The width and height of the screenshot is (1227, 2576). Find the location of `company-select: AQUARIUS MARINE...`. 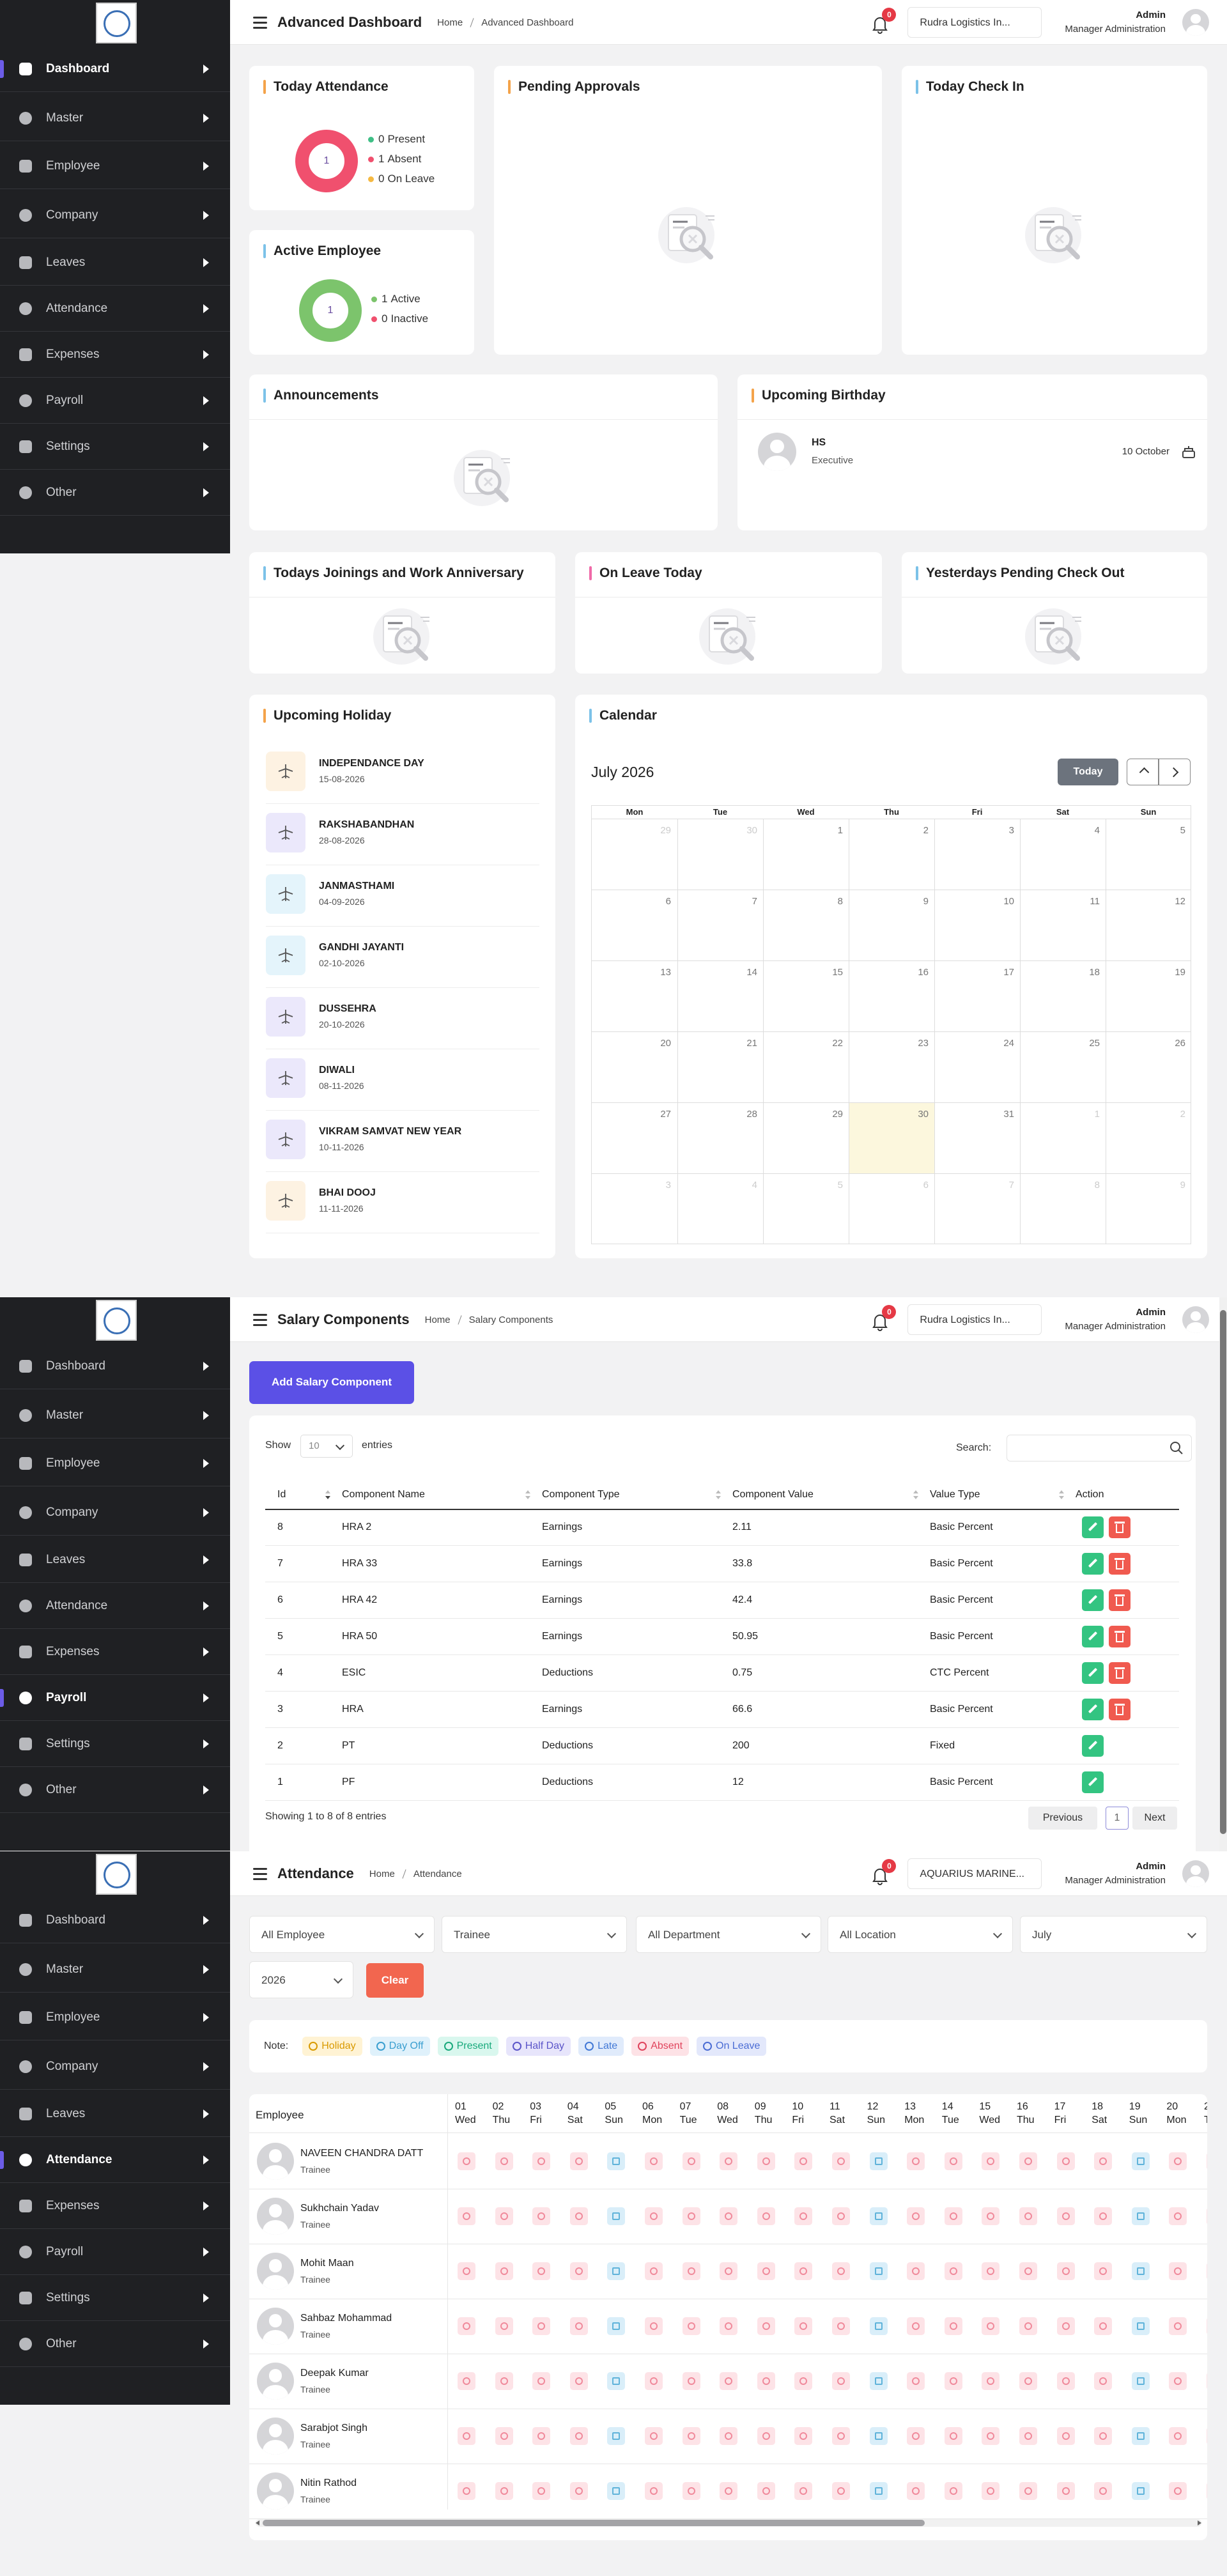

company-select: AQUARIUS MARINE... is located at coordinates (974, 1873).